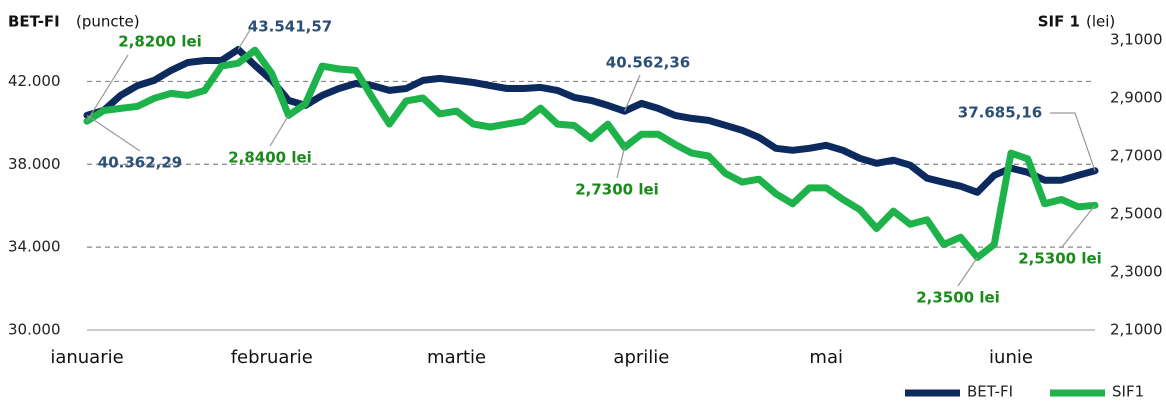 The height and width of the screenshot is (401, 1166). What do you see at coordinates (1011, 357) in the screenshot?
I see `x-tick-label: iunie` at bounding box center [1011, 357].